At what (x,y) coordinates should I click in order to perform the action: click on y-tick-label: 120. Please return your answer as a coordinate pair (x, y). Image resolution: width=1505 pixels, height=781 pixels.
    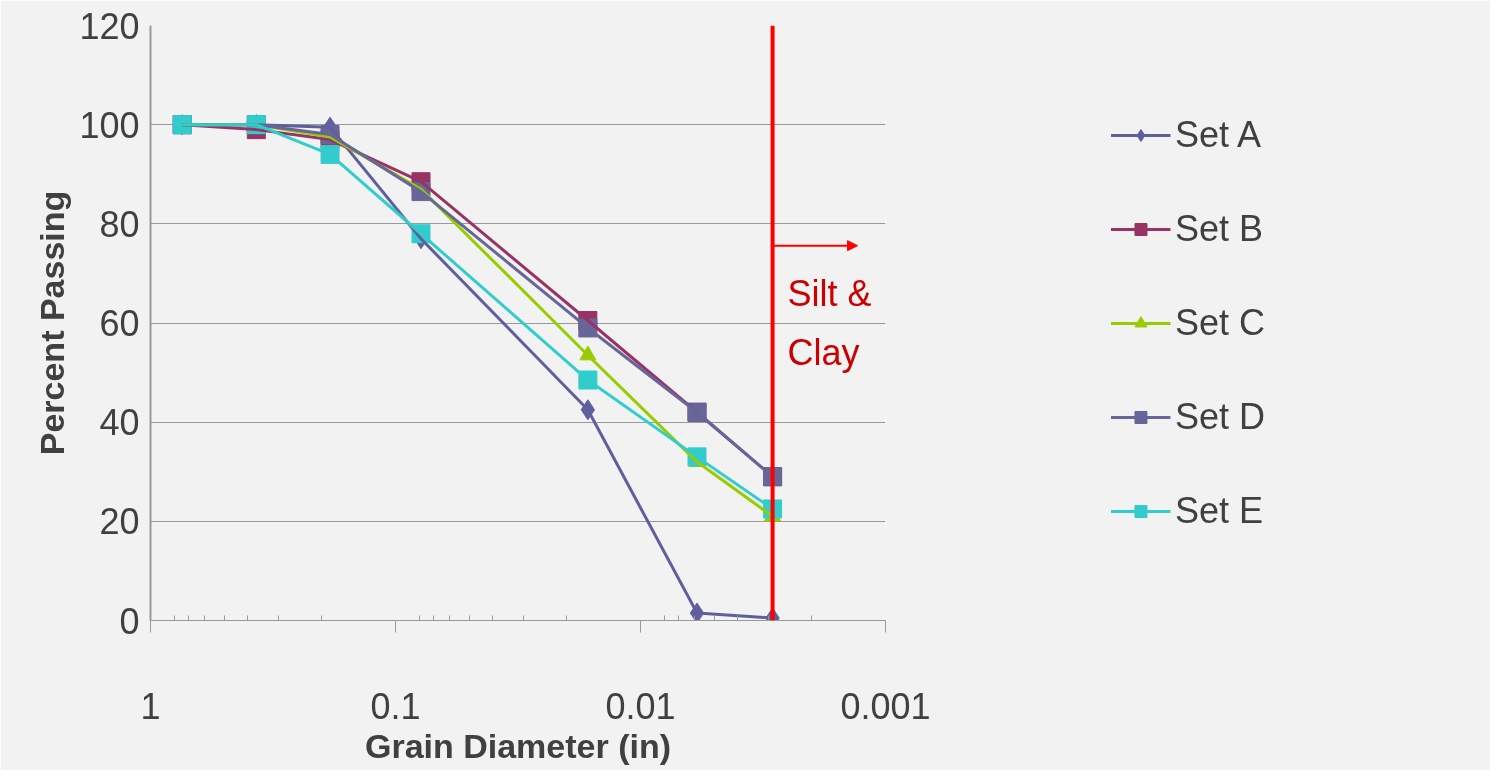
    Looking at the image, I should click on (109, 26).